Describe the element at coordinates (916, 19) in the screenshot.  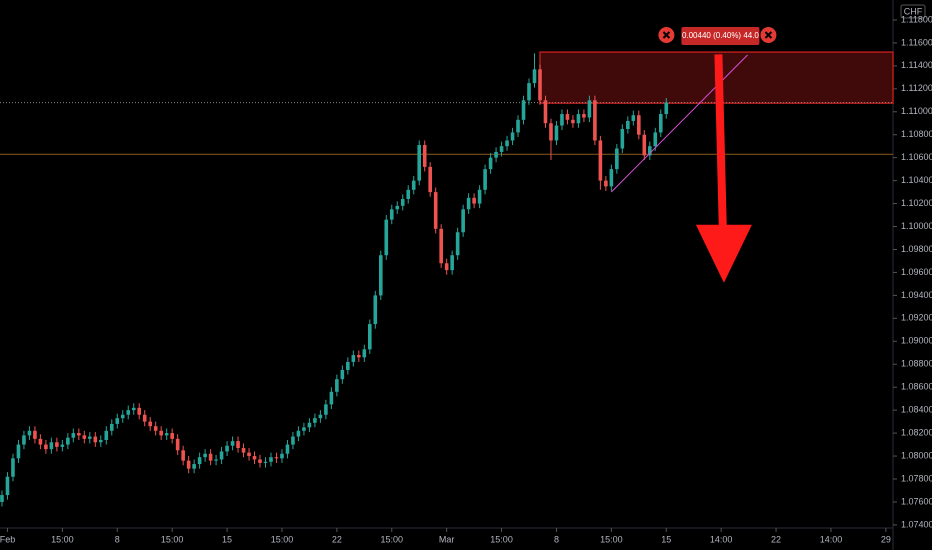
I see `y-tick-label: 1.11800` at that location.